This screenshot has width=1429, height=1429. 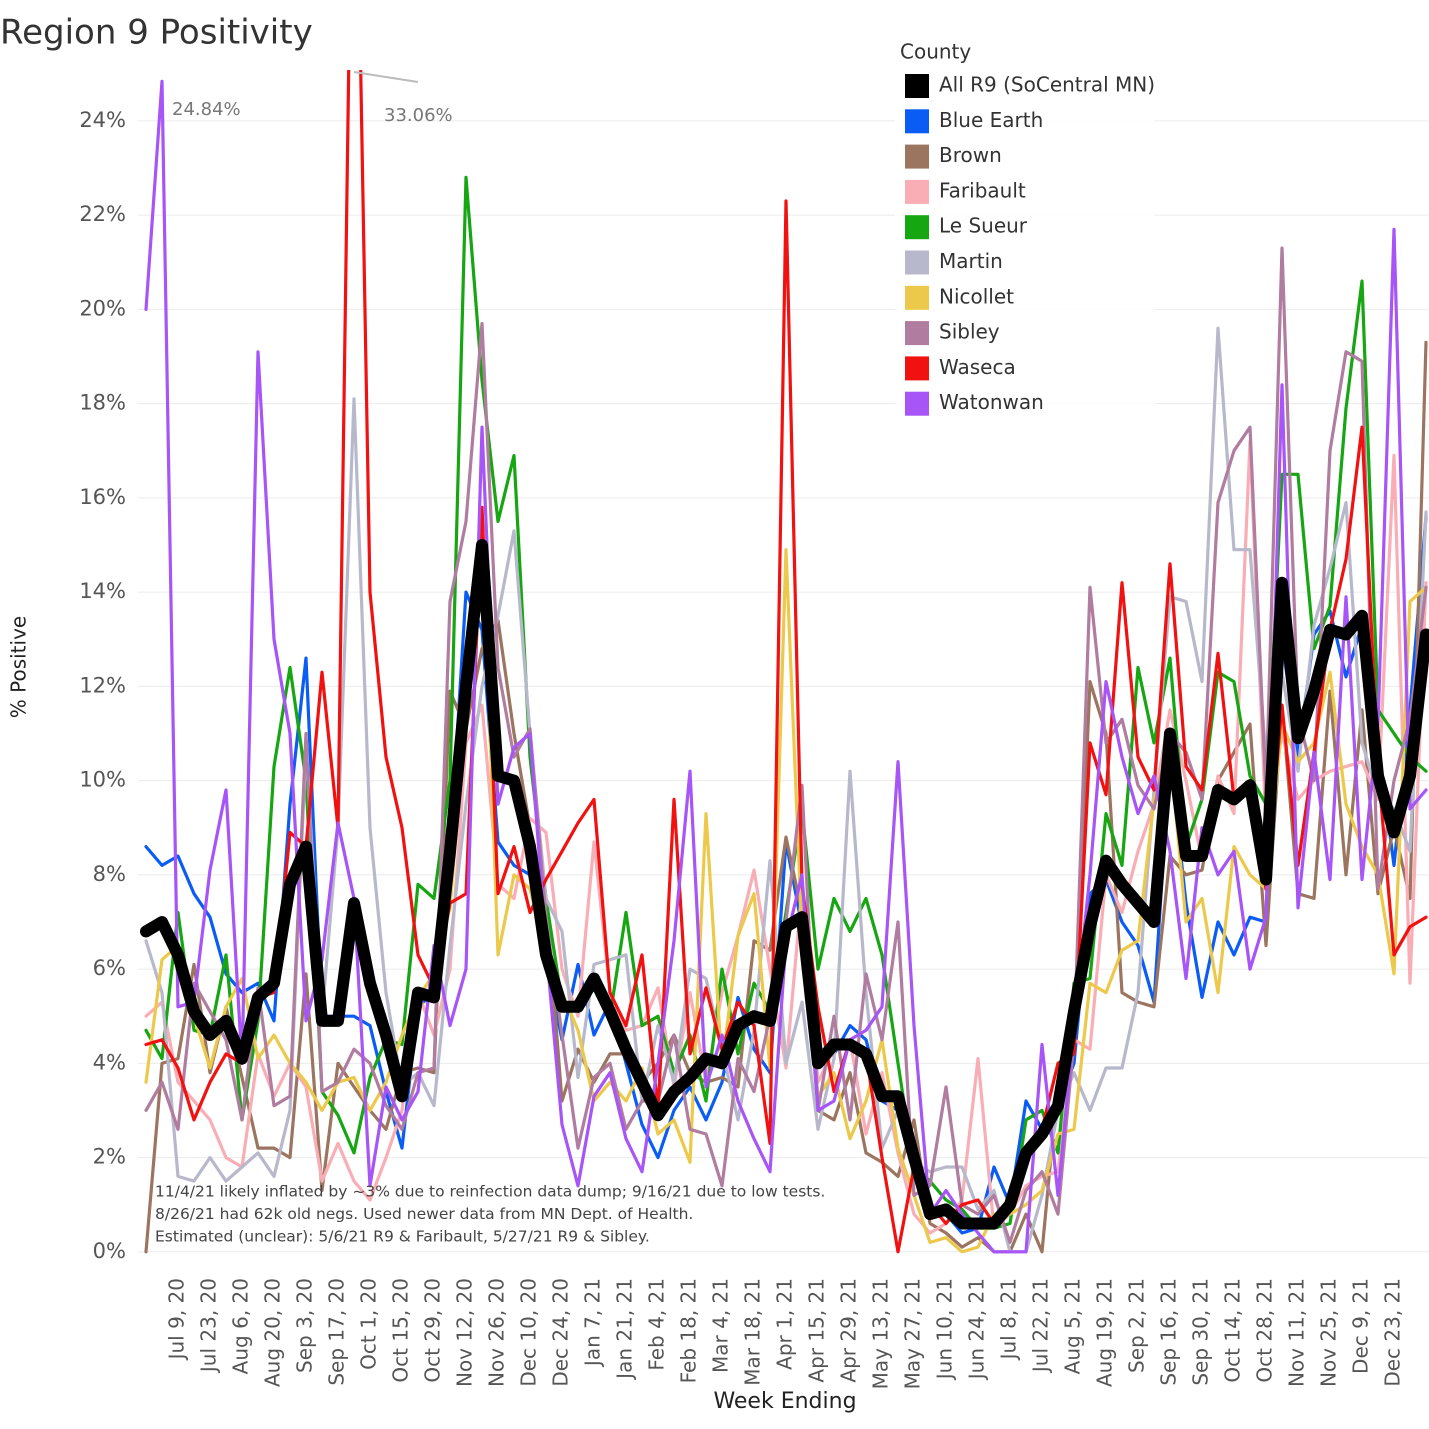 What do you see at coordinates (1201, 1332) in the screenshot?
I see `x-tick-label: Sep 30, 21` at bounding box center [1201, 1332].